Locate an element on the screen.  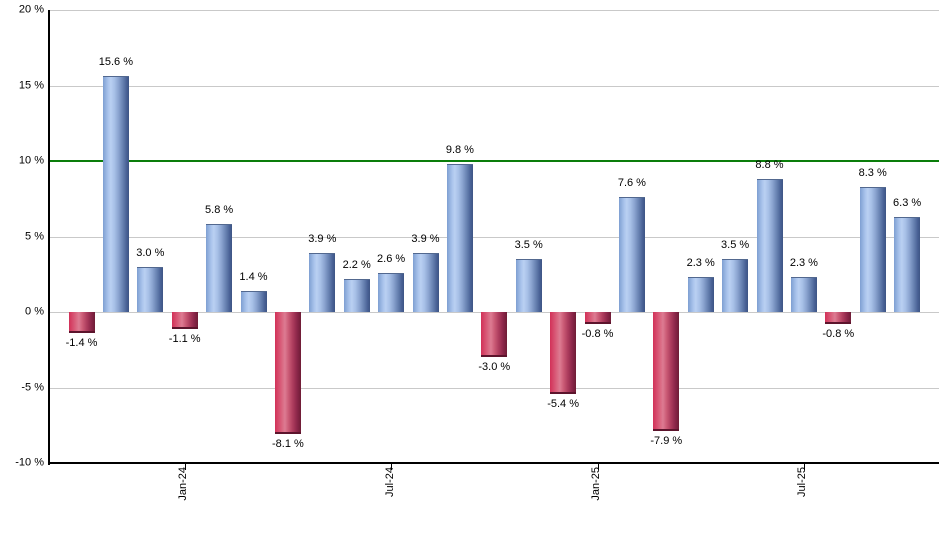
y-axis-label: -5 % is located at coordinates (32, 387).